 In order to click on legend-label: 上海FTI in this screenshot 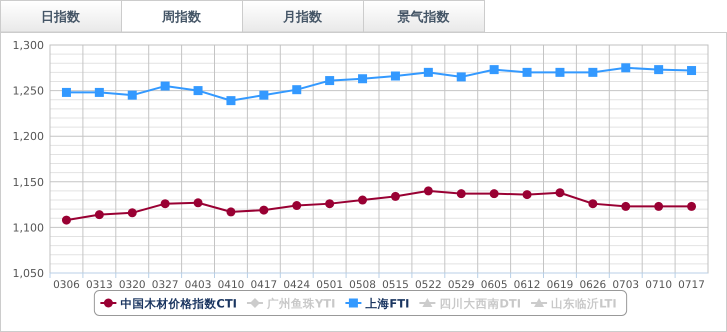, I will do `click(387, 303)`.